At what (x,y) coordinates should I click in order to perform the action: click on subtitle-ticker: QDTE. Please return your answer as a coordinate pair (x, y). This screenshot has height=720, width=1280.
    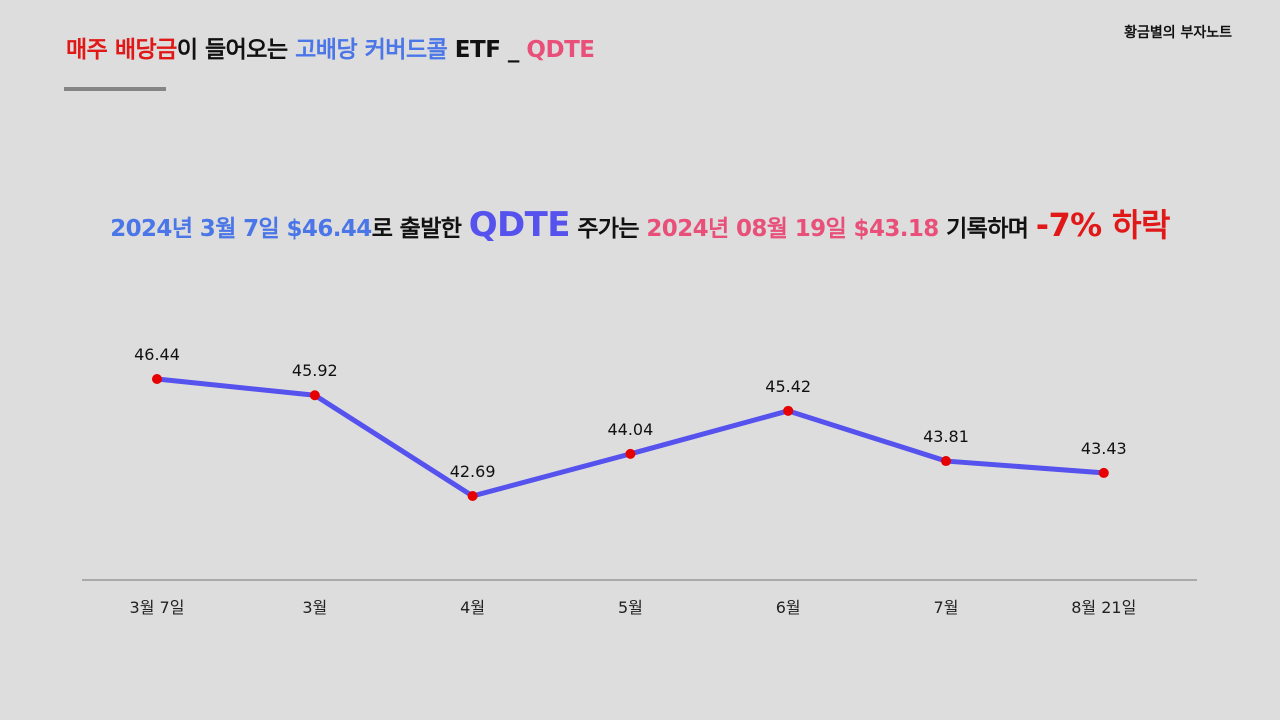
    Looking at the image, I should click on (519, 225).